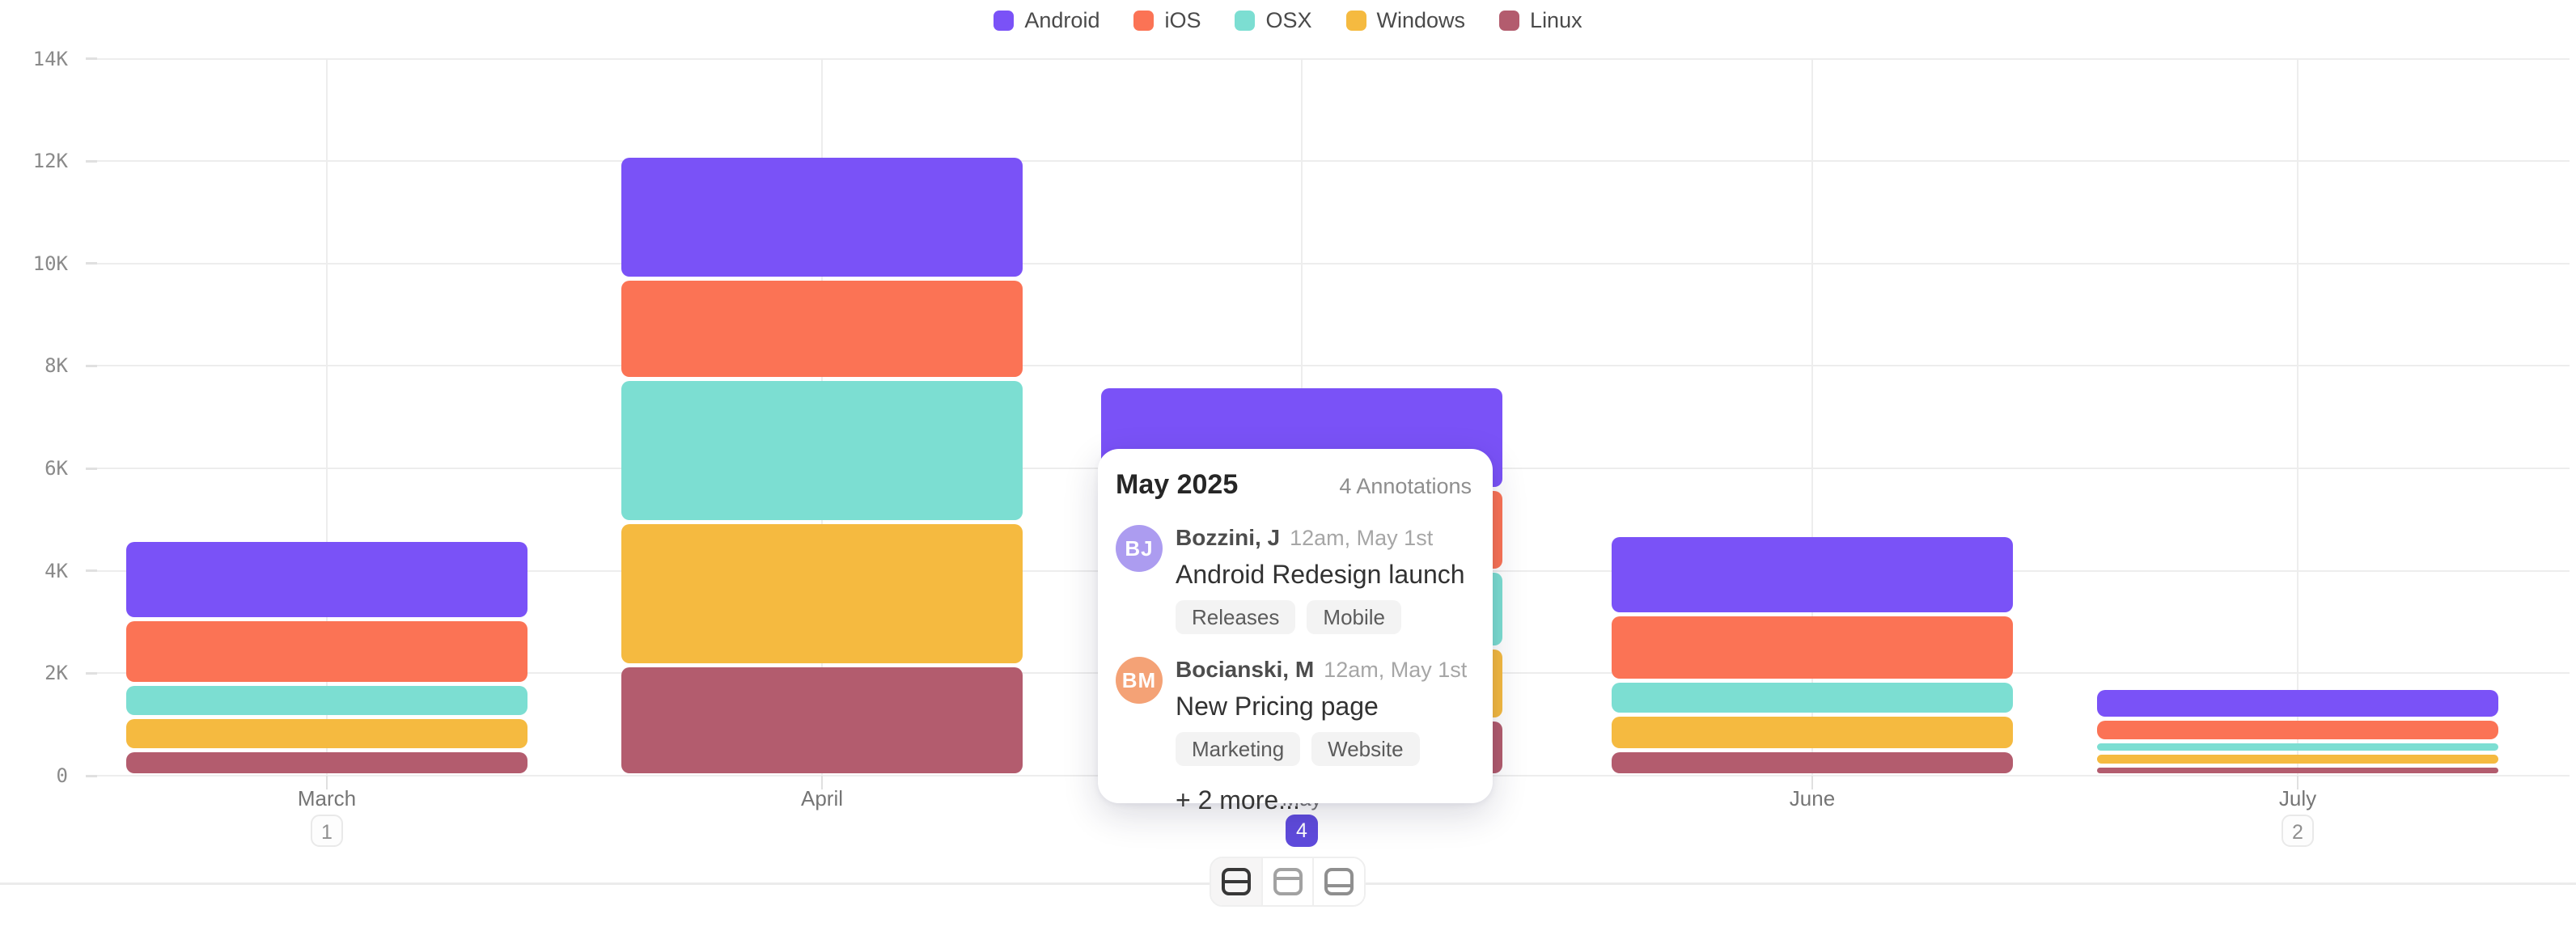  Describe the element at coordinates (50, 161) in the screenshot. I see `y-axis-label-12K: 12K` at that location.